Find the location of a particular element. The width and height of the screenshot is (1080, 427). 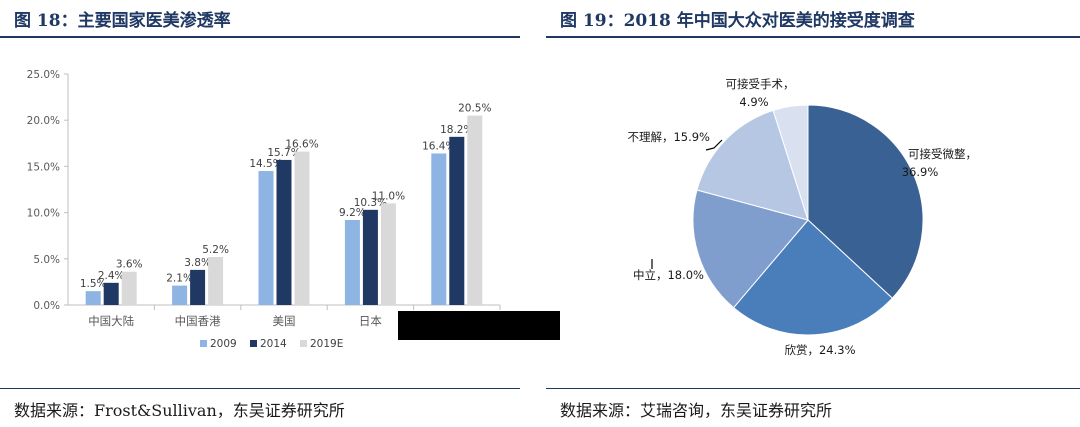

bar-data-label: 9.2% is located at coordinates (352, 213).